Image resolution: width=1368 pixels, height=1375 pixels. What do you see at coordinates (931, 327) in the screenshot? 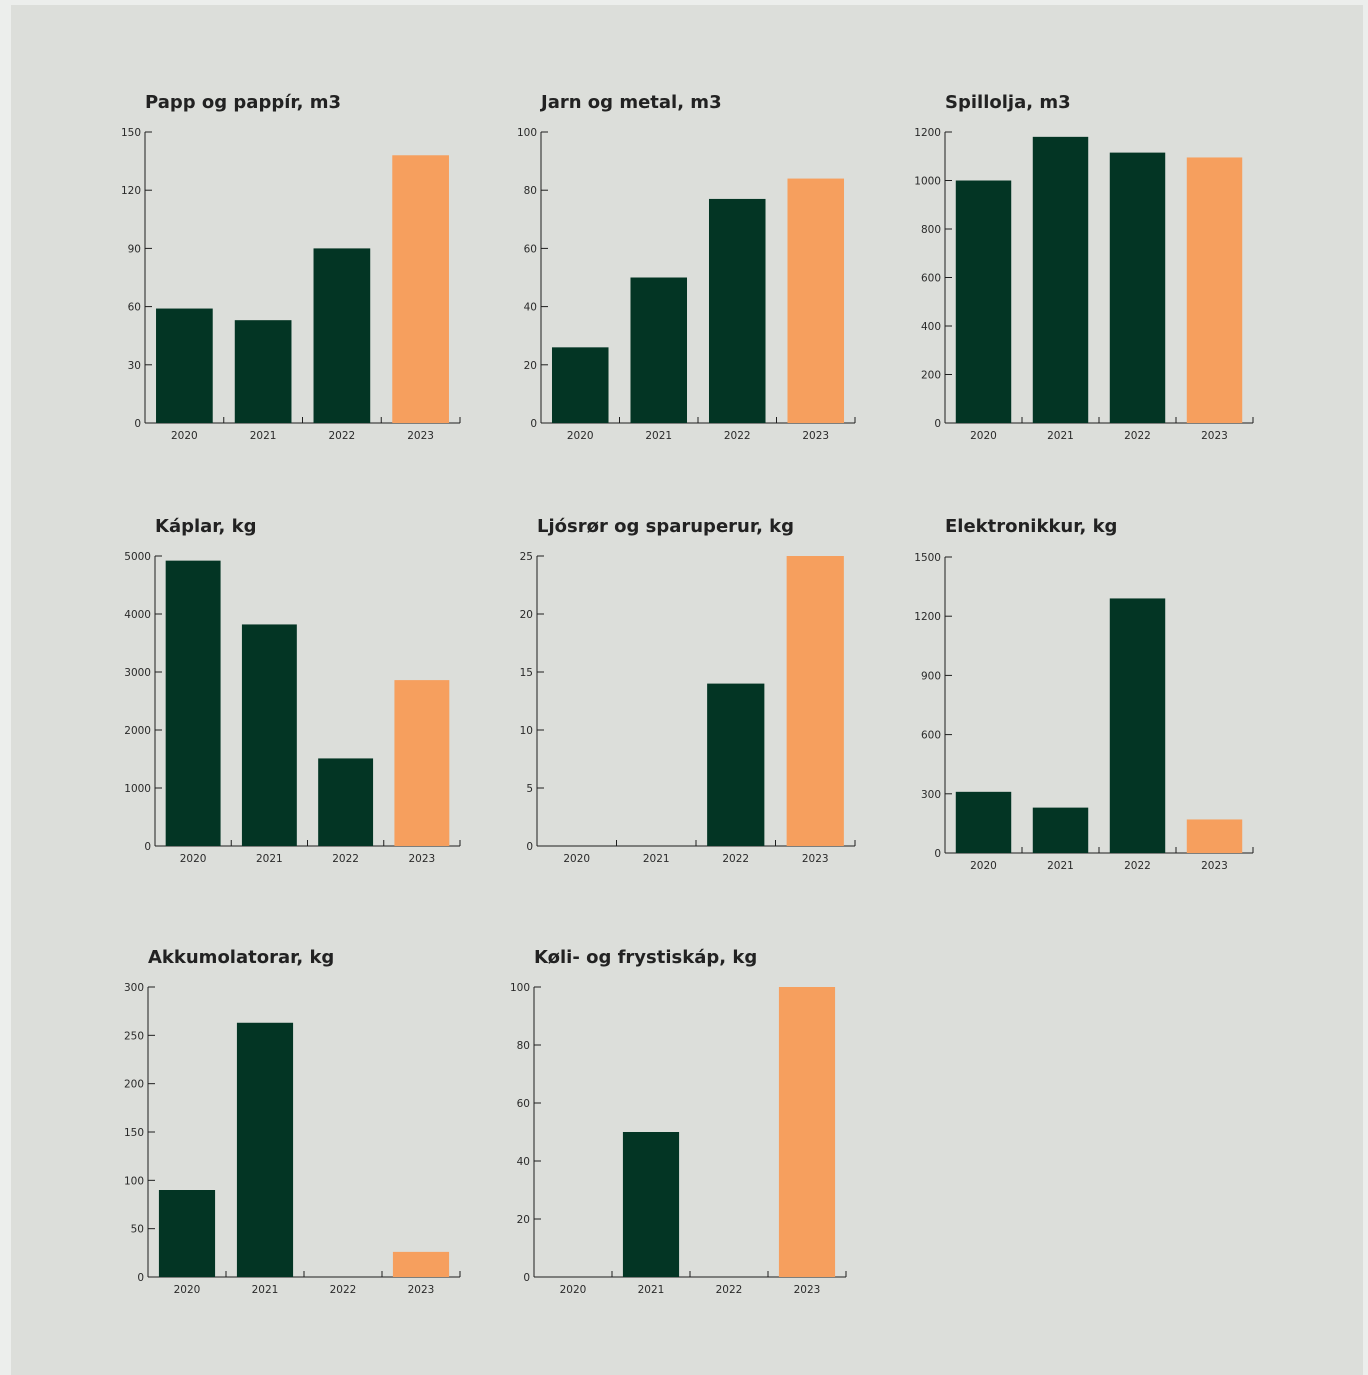
I see `y-tick-label: 400` at bounding box center [931, 327].